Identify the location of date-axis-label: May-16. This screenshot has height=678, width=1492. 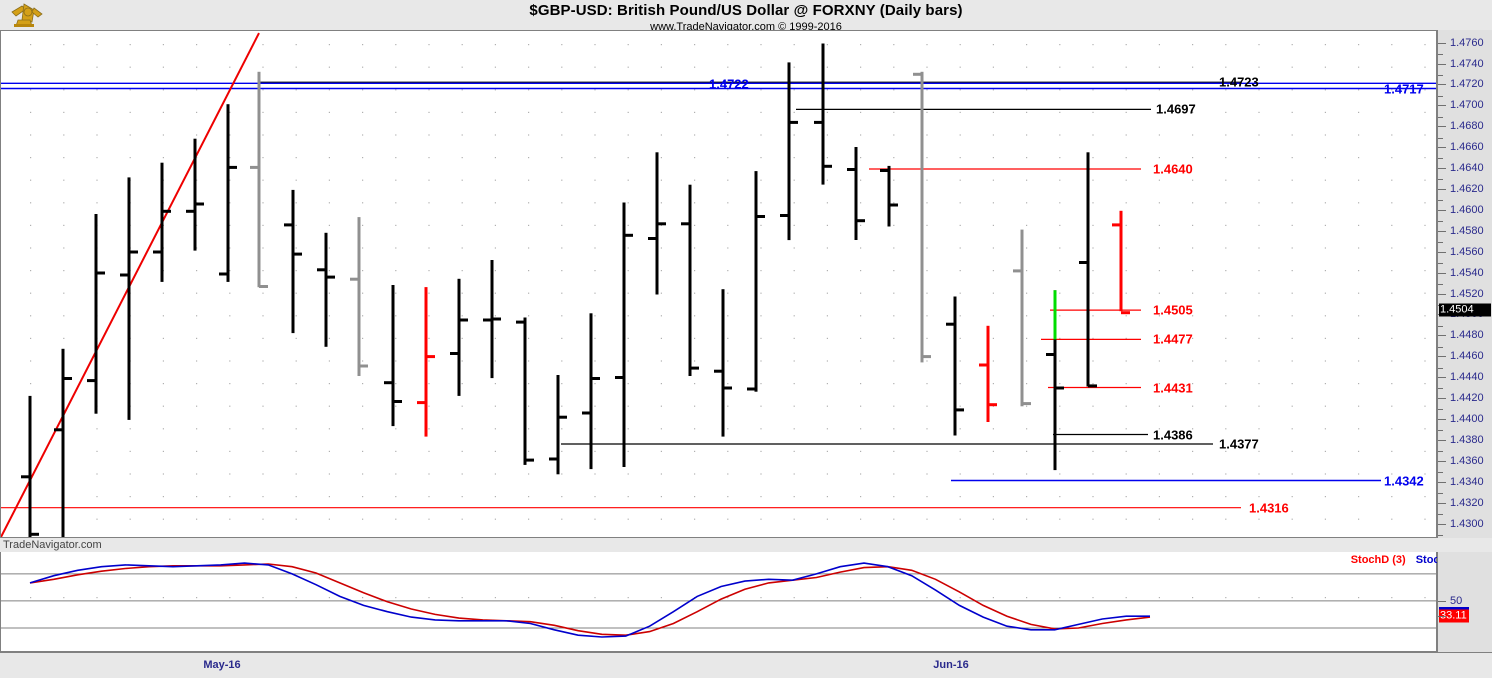
(222, 665).